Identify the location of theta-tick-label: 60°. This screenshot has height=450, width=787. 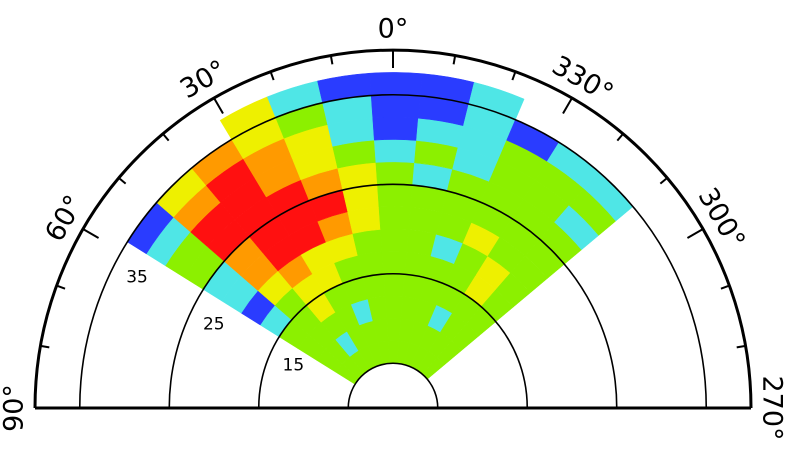
(64, 218).